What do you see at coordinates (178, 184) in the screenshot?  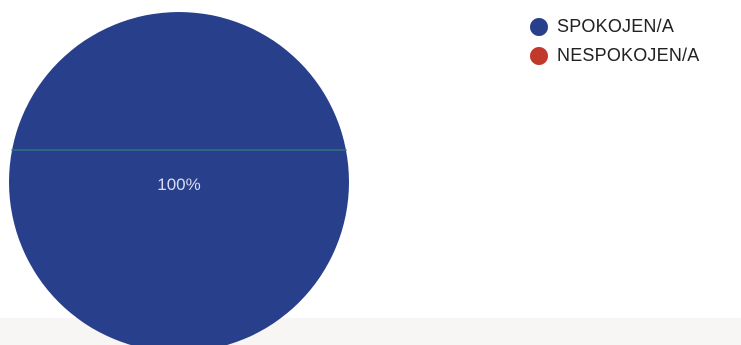 I see `pie-data-label: 100%` at bounding box center [178, 184].